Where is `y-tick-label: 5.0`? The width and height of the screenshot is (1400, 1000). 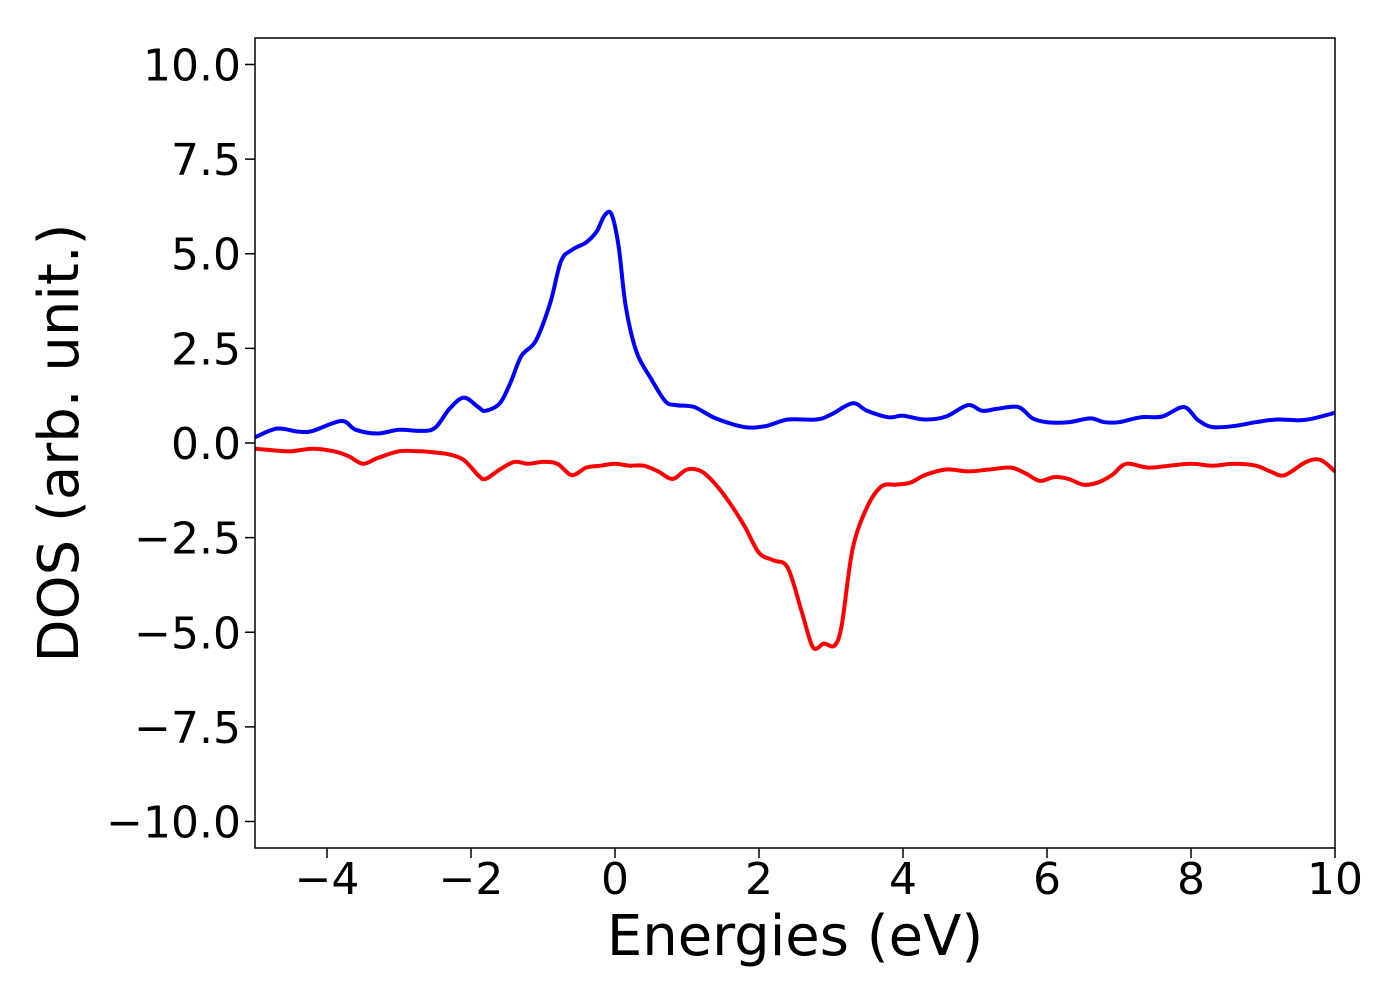
y-tick-label: 5.0 is located at coordinates (206, 255).